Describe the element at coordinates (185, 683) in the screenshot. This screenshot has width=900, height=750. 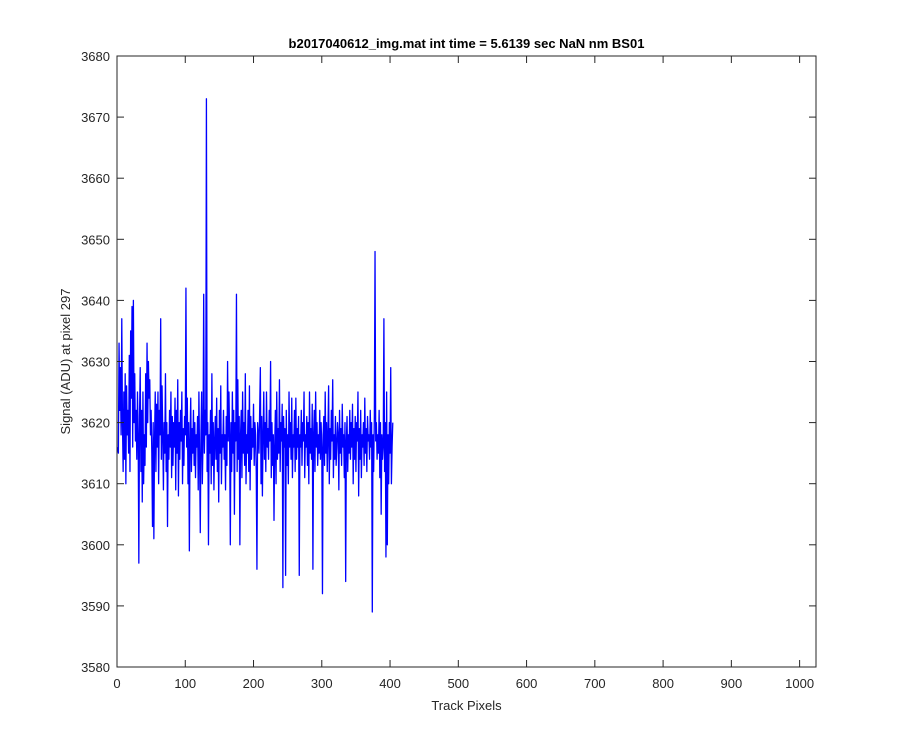
I see `x-tick-label: 100` at that location.